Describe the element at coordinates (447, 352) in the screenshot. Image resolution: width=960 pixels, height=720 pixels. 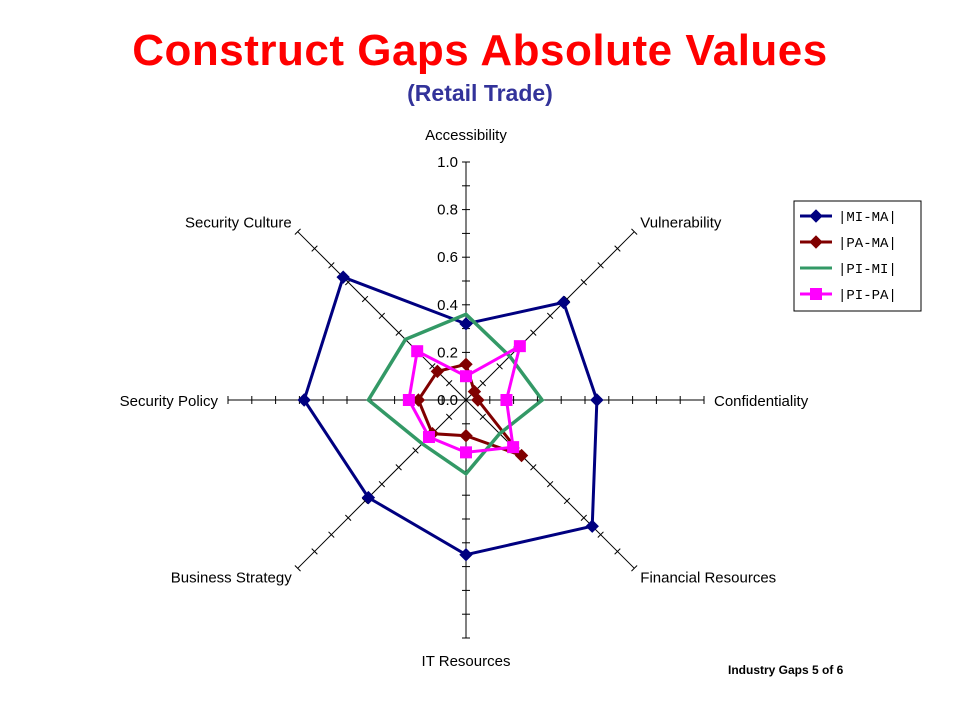
I see `radial-tick-label: 0.2` at that location.